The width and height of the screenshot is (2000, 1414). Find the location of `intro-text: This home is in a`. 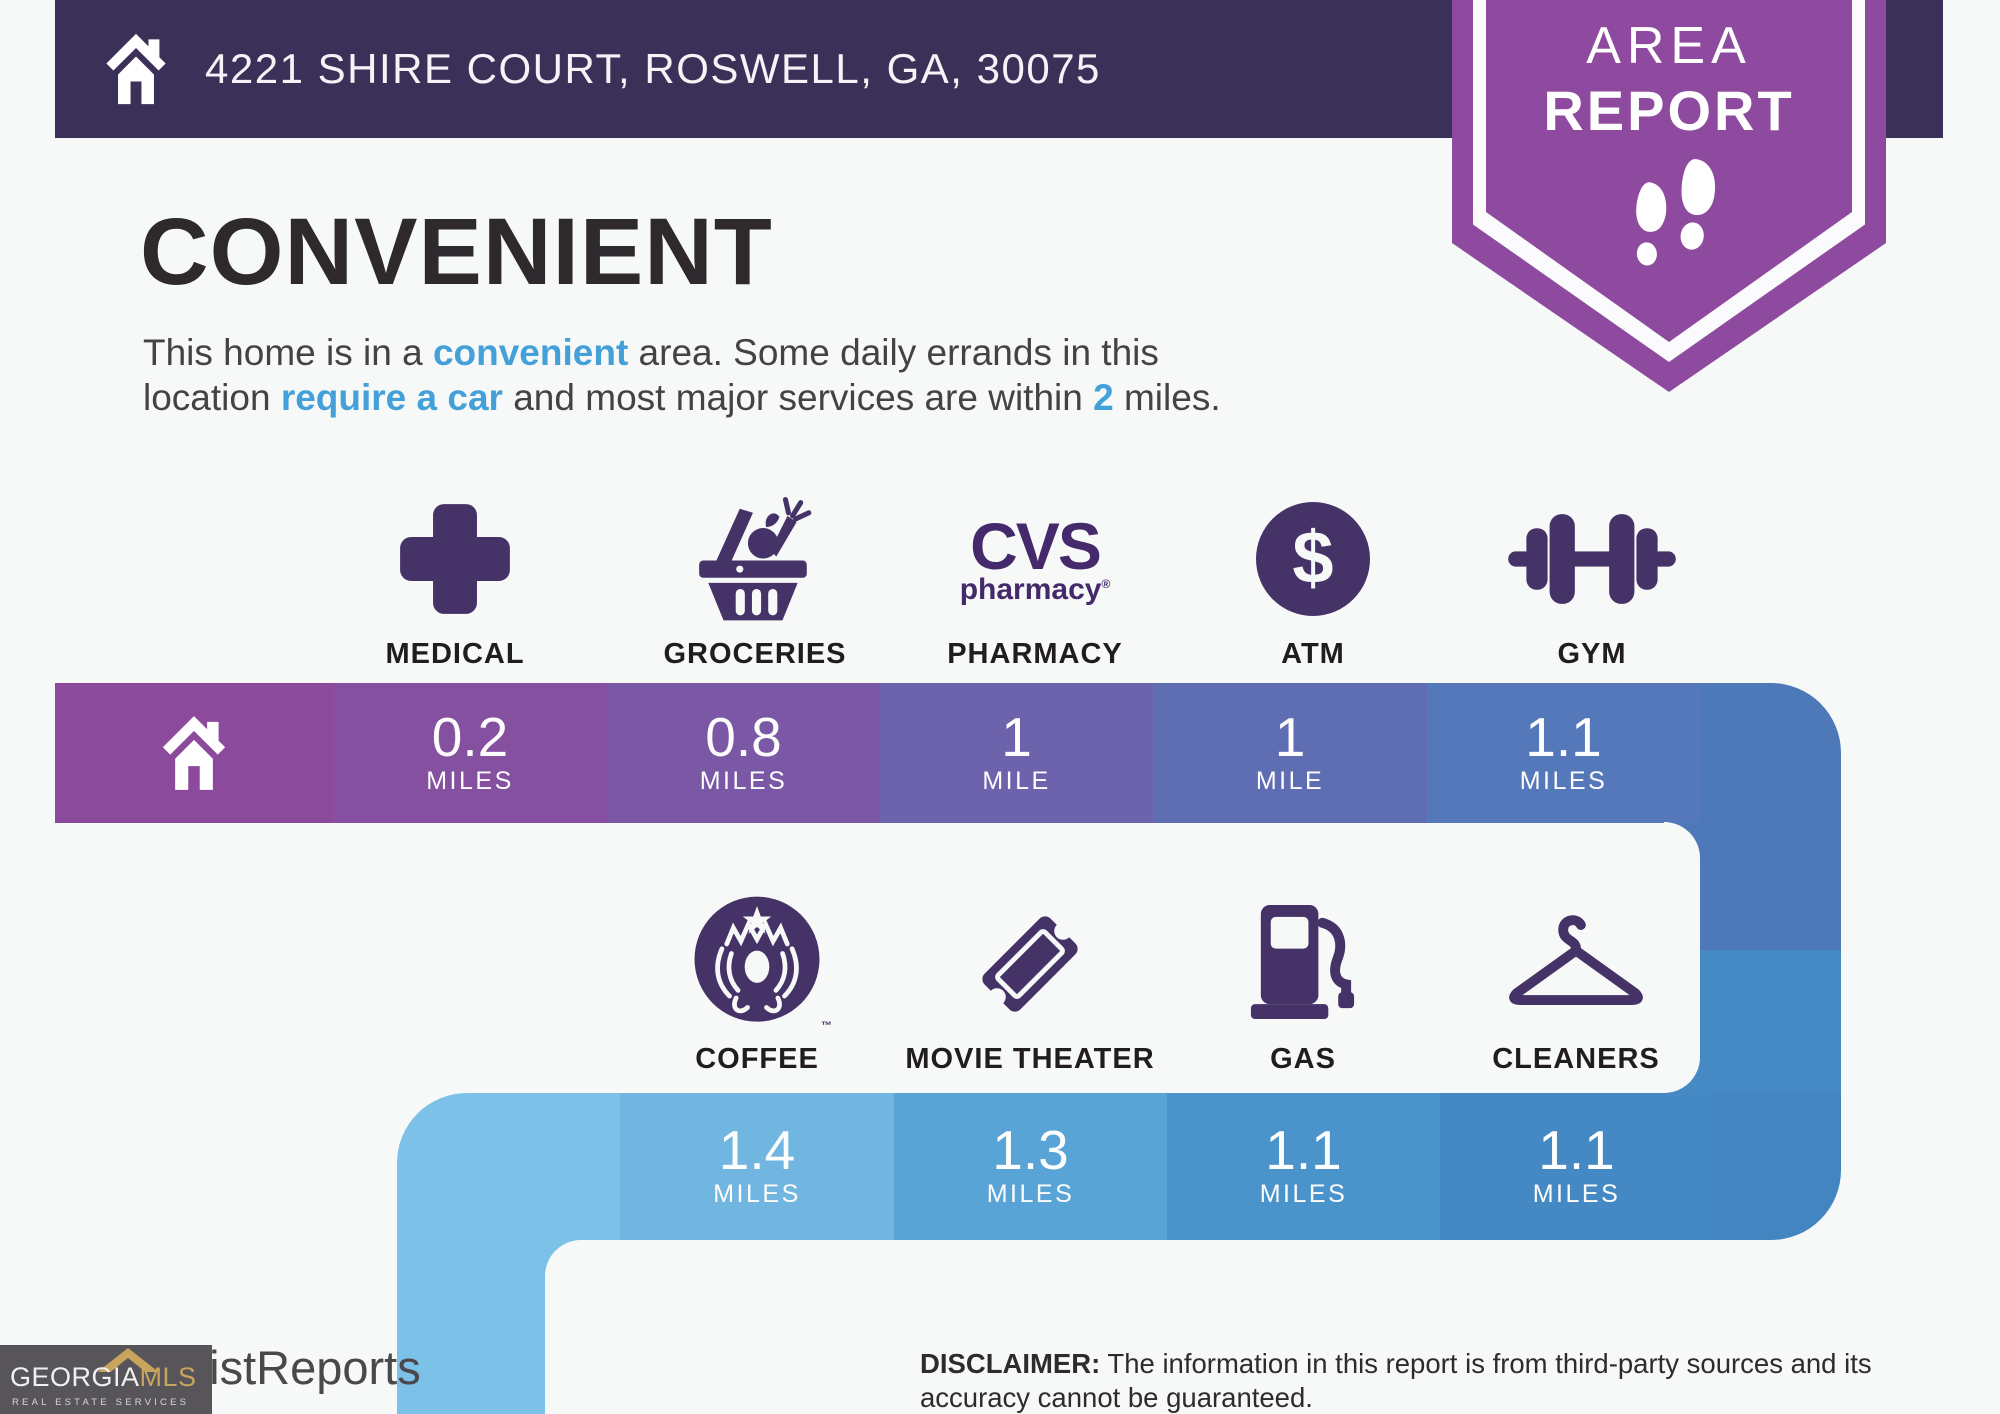

intro-text: This home is in a is located at coordinates (288, 352).